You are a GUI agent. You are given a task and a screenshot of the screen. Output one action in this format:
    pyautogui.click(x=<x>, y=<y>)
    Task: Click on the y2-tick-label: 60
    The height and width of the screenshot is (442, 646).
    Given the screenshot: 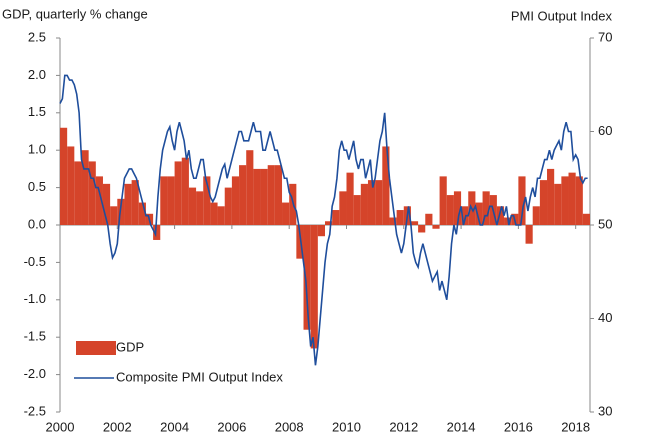 What is the action you would take?
    pyautogui.click(x=605, y=130)
    